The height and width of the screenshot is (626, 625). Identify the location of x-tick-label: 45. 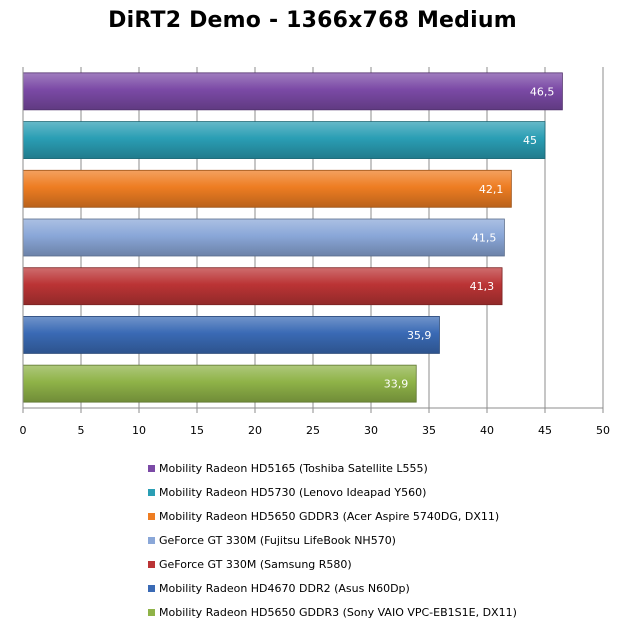
(545, 430).